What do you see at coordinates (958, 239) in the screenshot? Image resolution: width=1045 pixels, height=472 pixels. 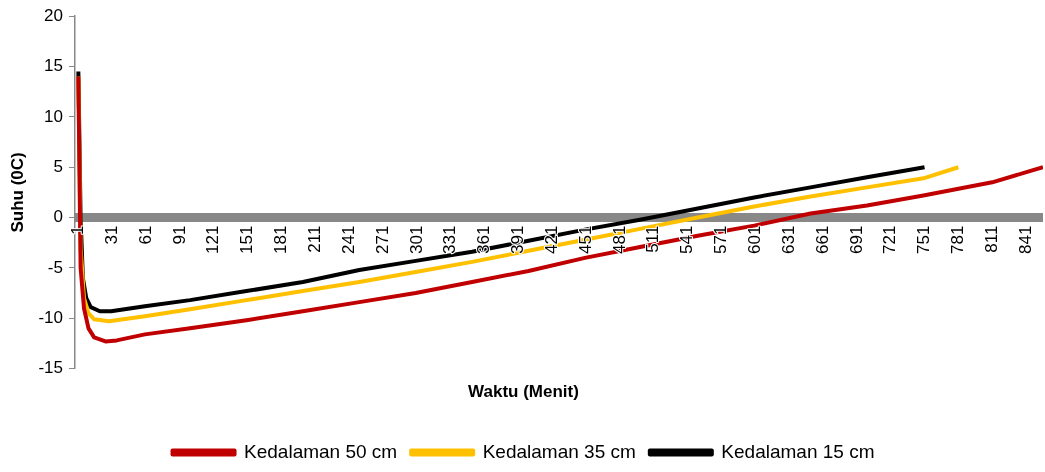 I see `x-tick-label: 781` at bounding box center [958, 239].